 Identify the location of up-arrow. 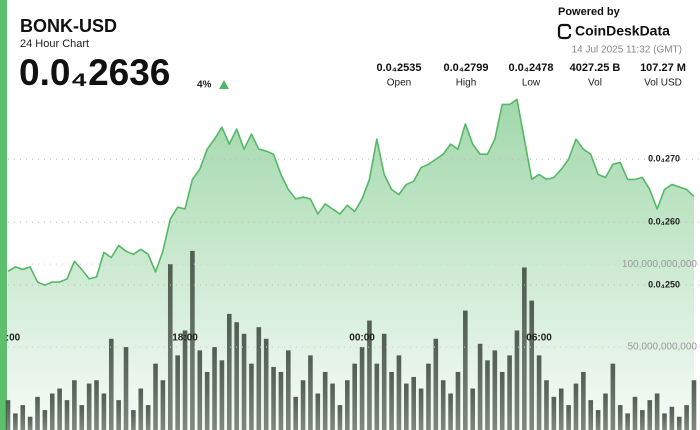
(224, 84).